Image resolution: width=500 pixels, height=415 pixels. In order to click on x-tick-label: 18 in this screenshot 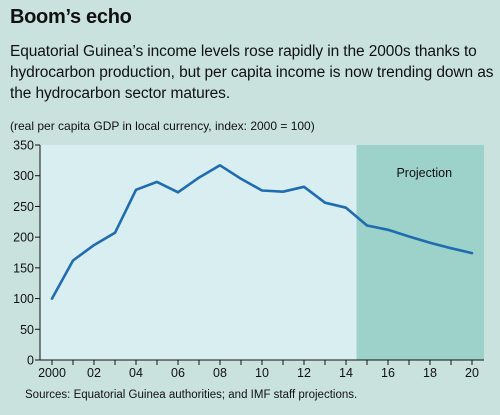, I will do `click(430, 373)`.